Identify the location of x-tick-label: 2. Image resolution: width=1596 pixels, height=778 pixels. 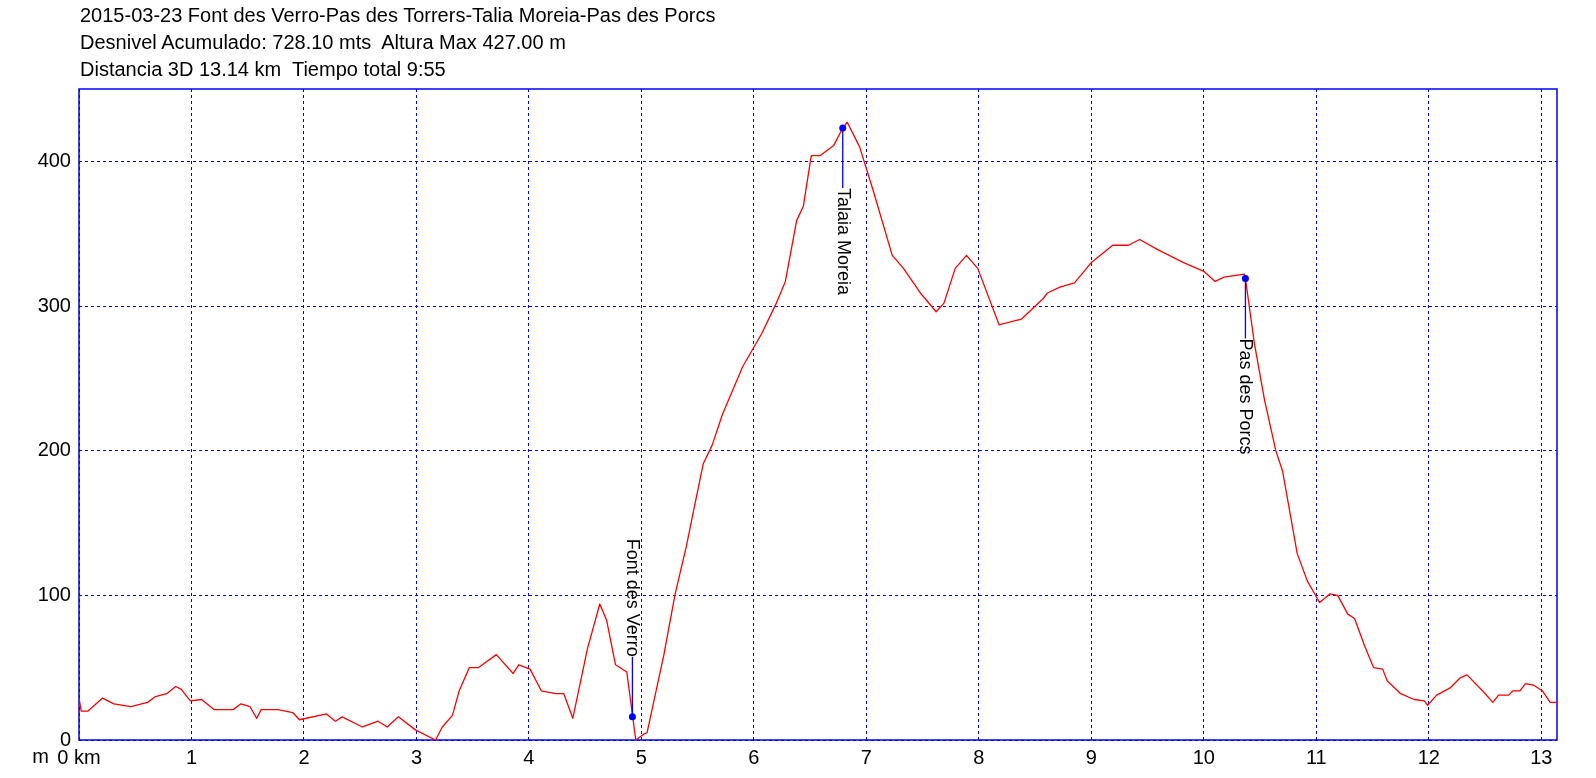
(304, 756).